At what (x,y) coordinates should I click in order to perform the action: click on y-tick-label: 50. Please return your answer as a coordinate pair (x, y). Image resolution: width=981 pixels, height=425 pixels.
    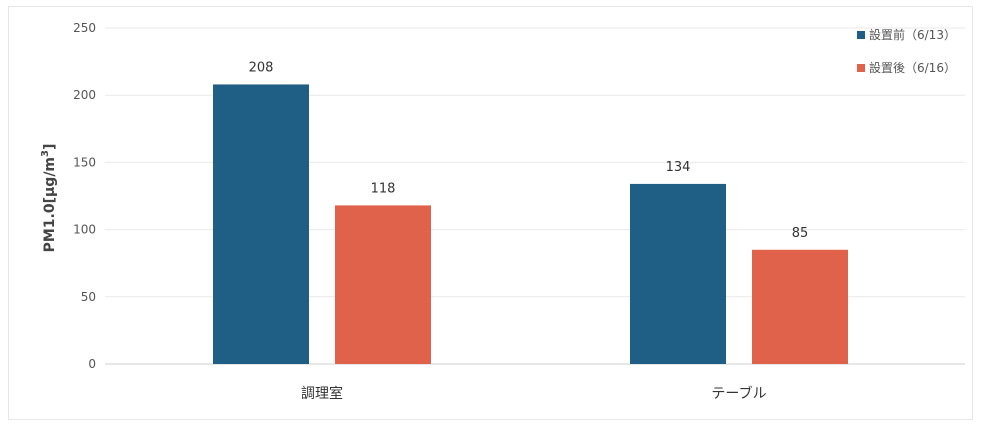
    Looking at the image, I should click on (88, 297).